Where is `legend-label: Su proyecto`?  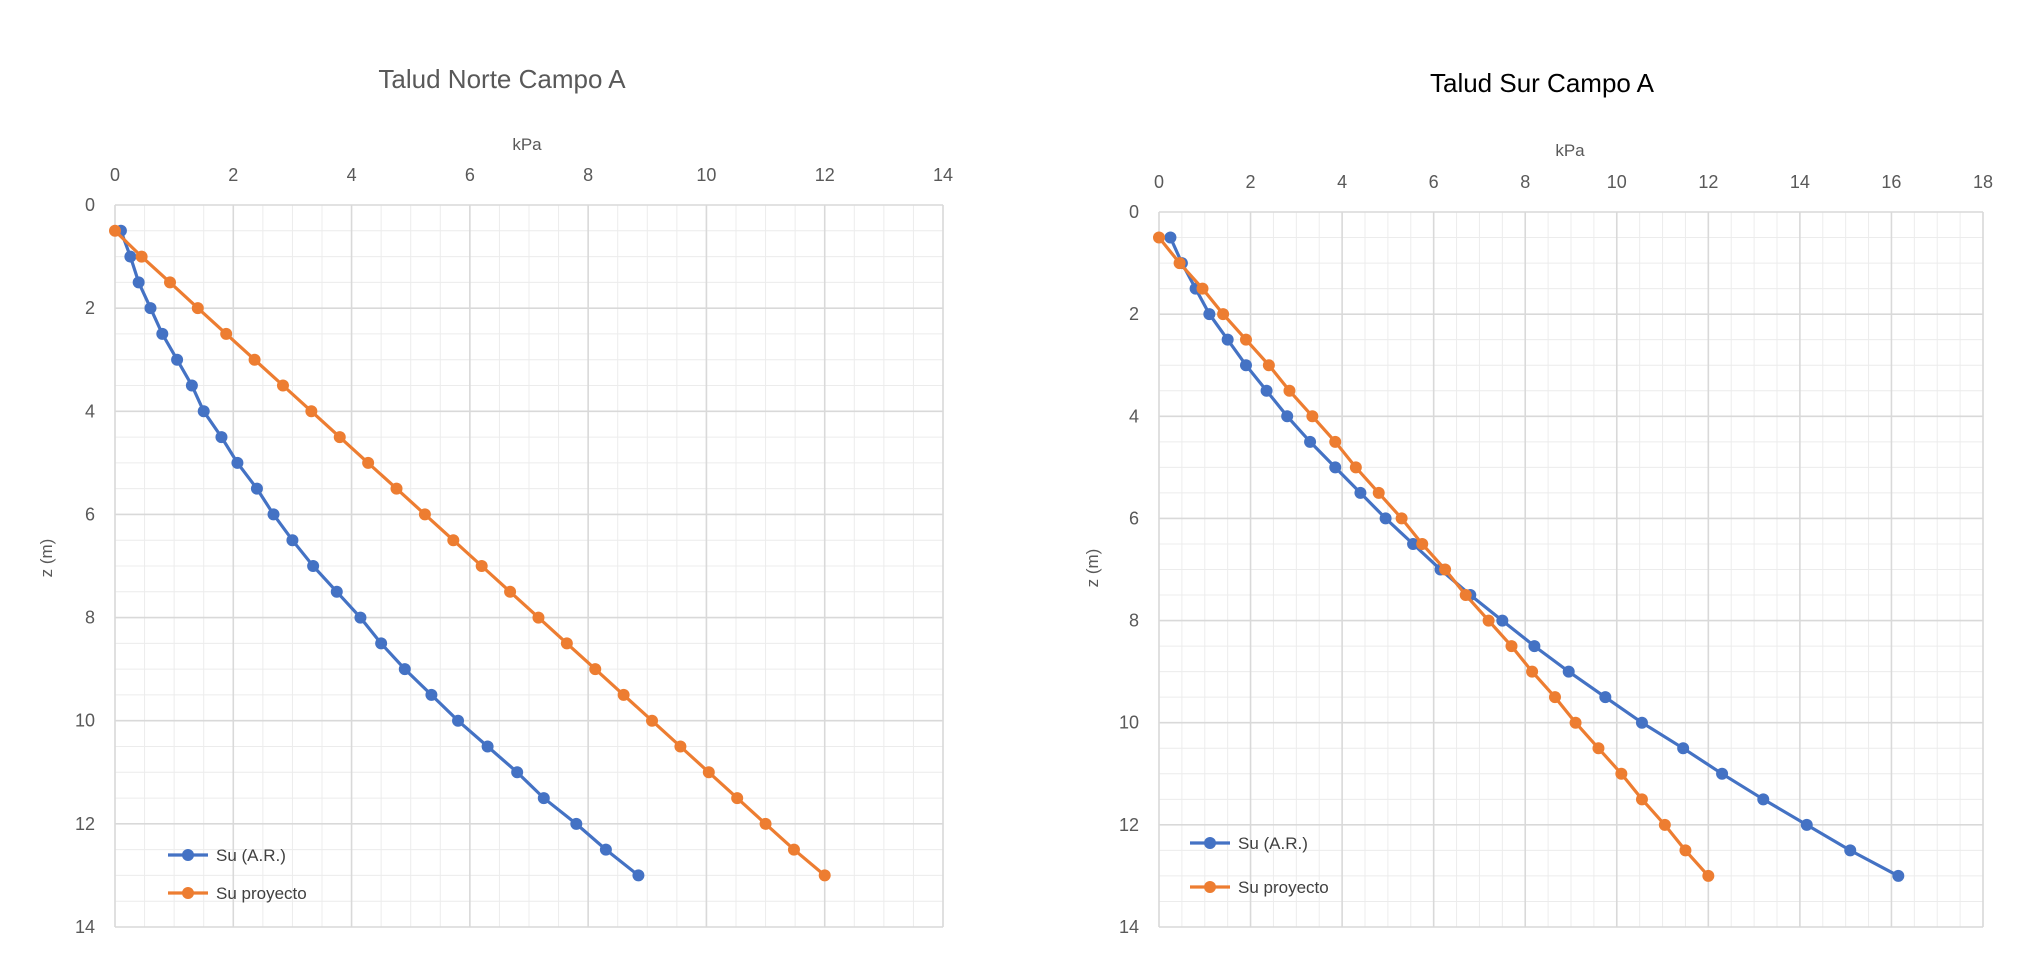
legend-label: Su proyecto is located at coordinates (1283, 887).